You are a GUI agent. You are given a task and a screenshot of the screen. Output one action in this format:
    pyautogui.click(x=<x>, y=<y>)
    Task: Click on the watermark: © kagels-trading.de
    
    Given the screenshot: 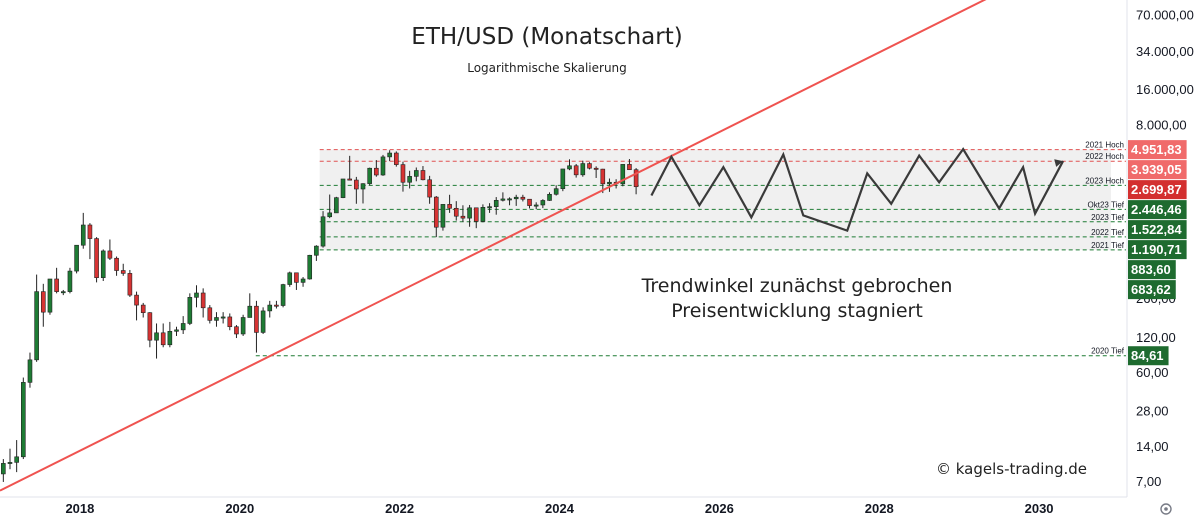 What is the action you would take?
    pyautogui.click(x=1011, y=469)
    